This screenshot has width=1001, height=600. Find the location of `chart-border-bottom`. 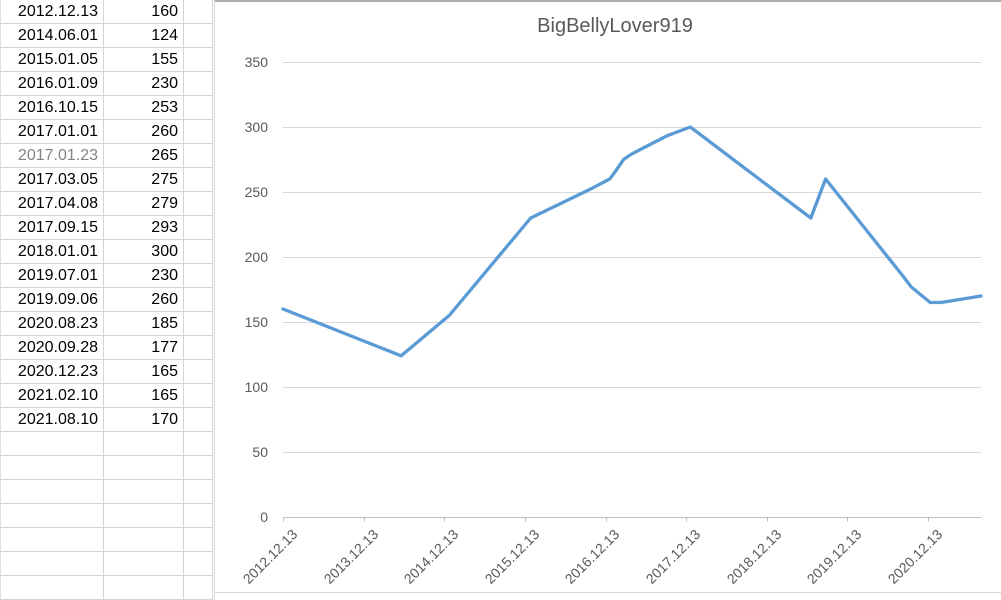

chart-border-bottom is located at coordinates (608, 592).